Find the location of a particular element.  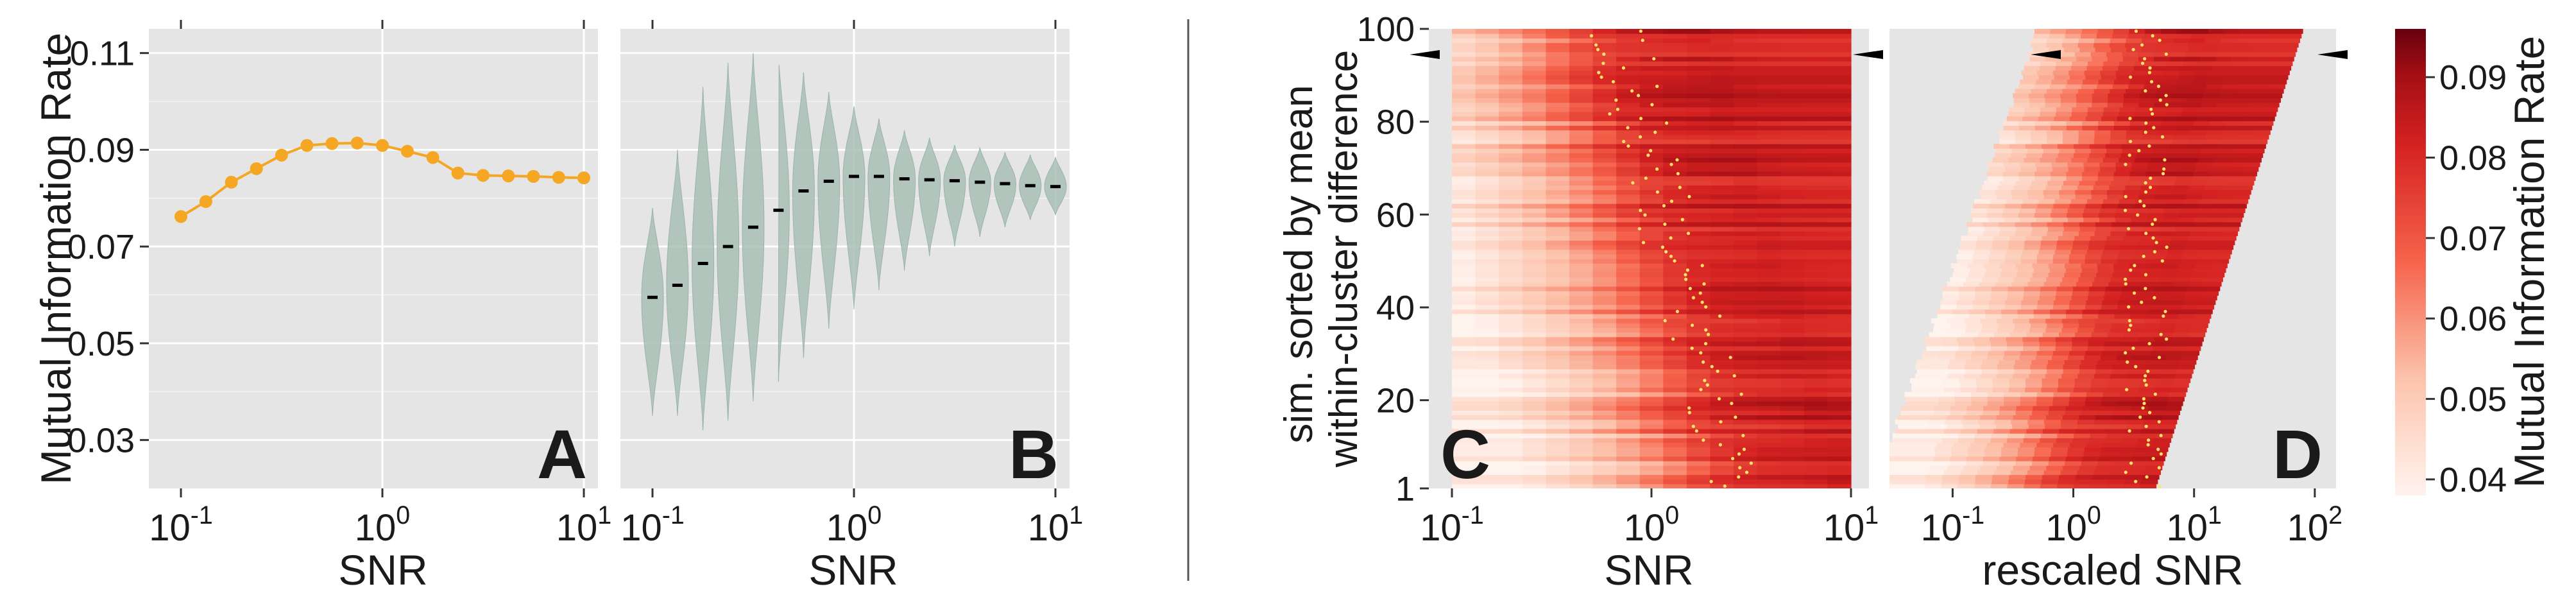

panel-d-xtick-label: 100 is located at coordinates (2073, 525).